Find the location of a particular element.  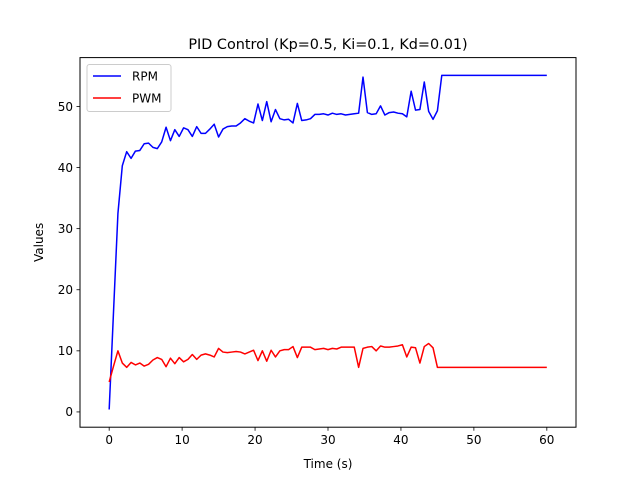

x-axis-ticks: 0 10 20 30 40 50 60 is located at coordinates (329, 437).